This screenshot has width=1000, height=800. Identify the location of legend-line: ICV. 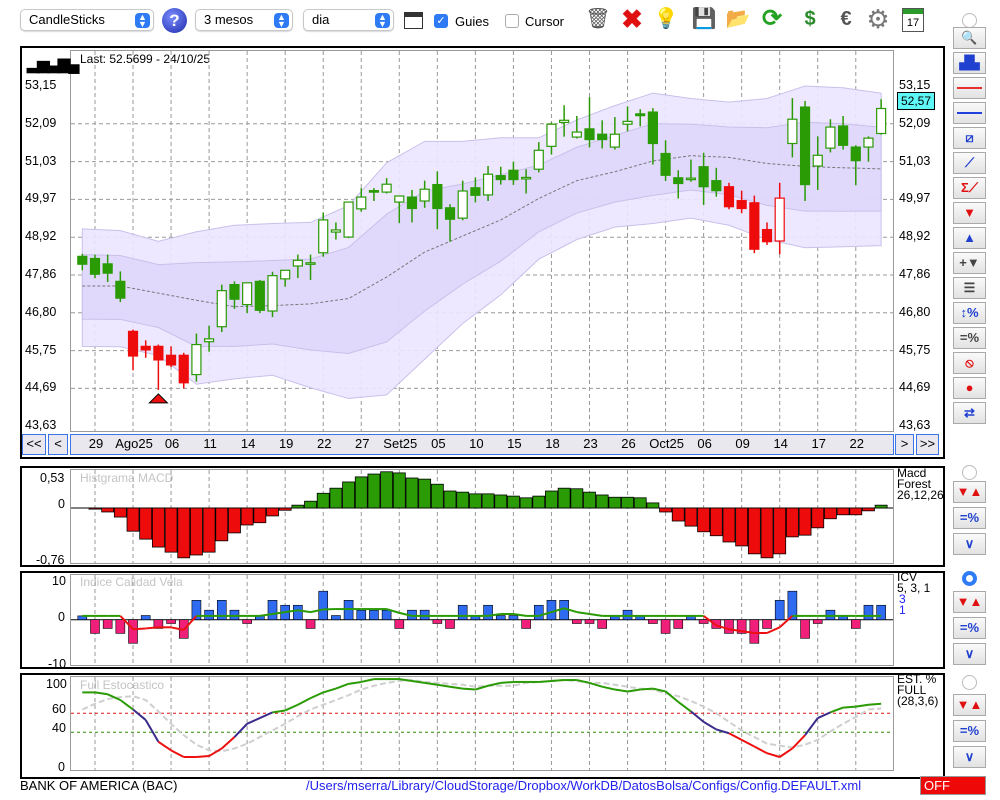
(907, 577).